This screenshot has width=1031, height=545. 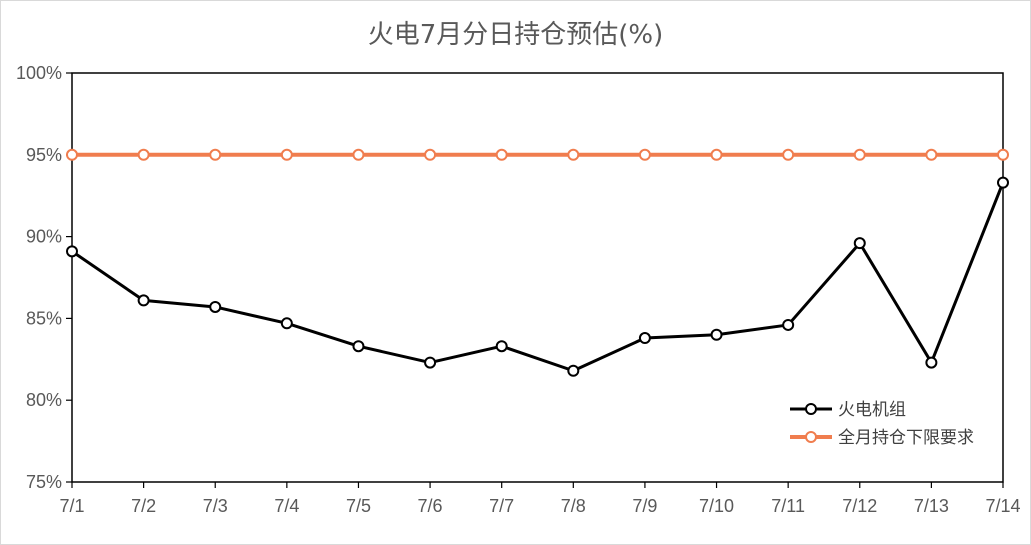 What do you see at coordinates (515, 35) in the screenshot?
I see `chart-title: 火电7月分日持仓预估(%)` at bounding box center [515, 35].